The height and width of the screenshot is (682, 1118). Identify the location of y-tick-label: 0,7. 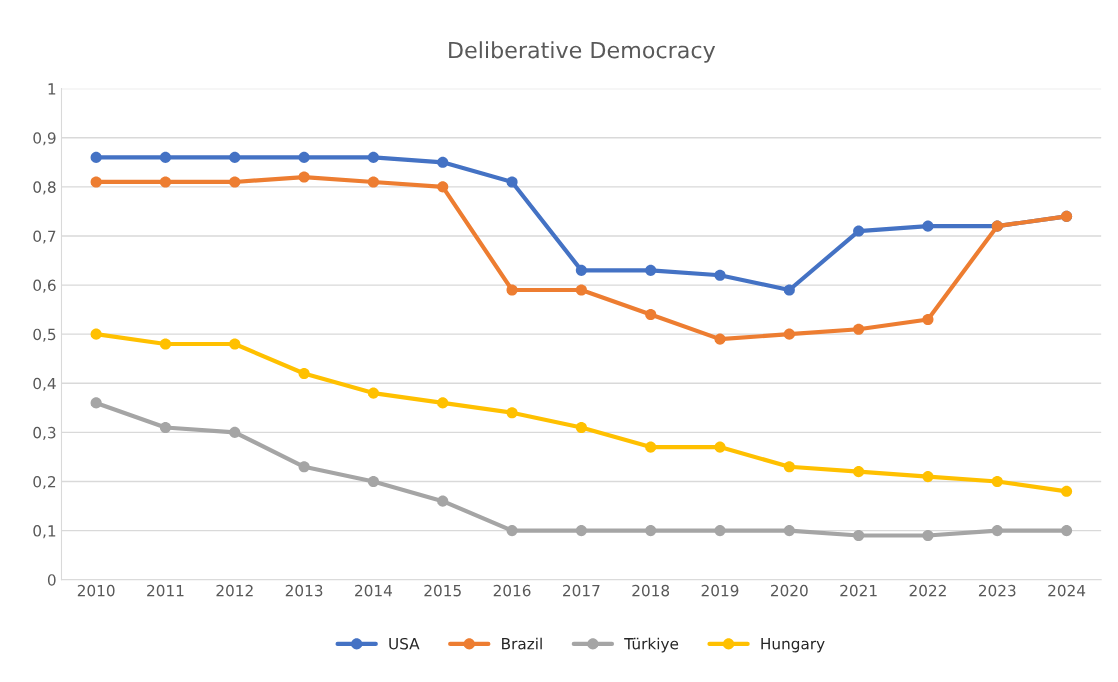
(44, 237).